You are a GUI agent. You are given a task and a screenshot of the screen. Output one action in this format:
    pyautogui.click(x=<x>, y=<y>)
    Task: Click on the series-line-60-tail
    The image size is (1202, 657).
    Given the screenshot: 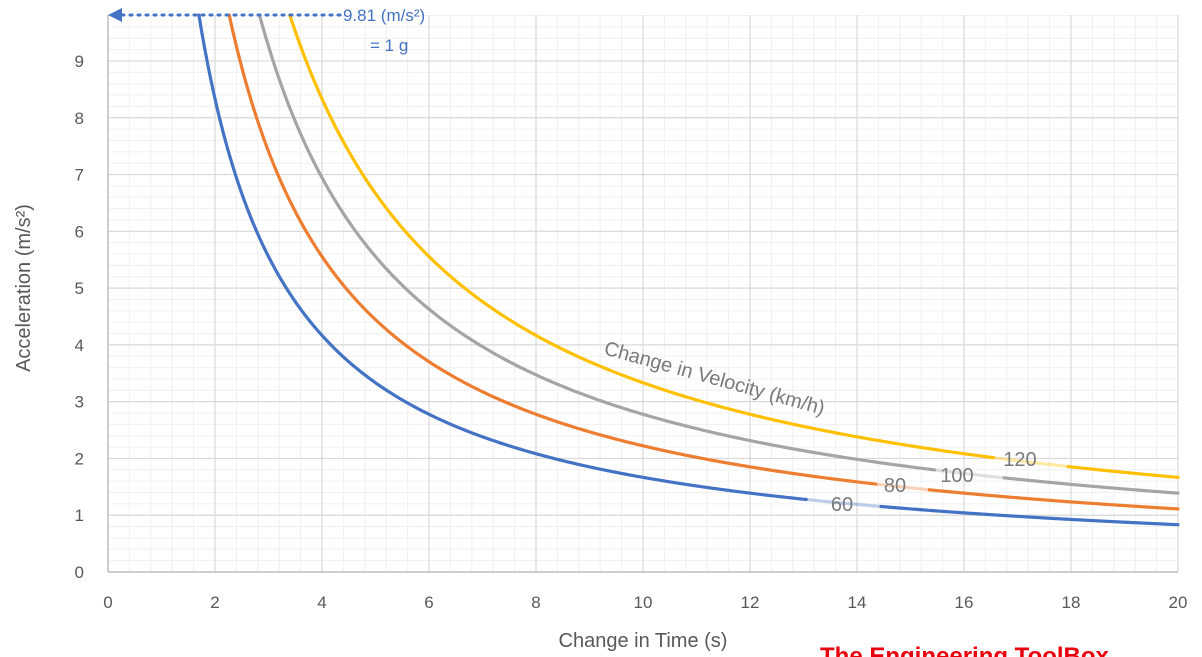 What is the action you would take?
    pyautogui.click(x=1029, y=515)
    